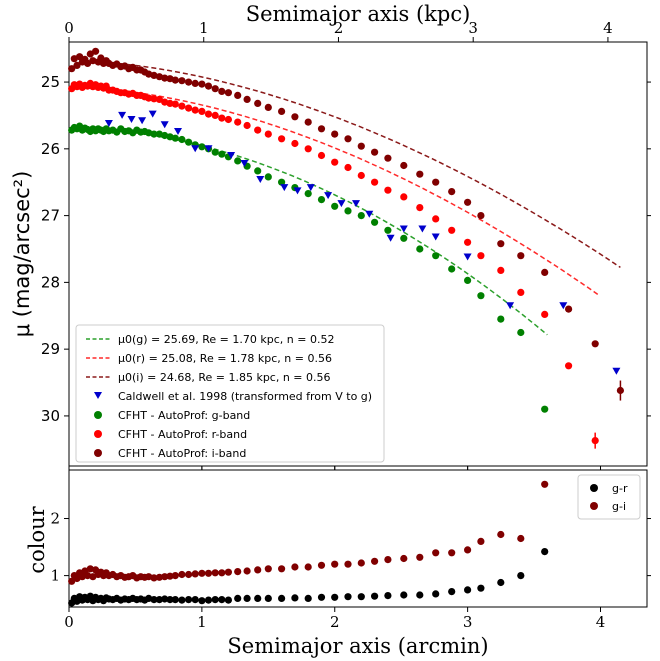 This screenshot has height=661, width=660. Describe the element at coordinates (357, 646) in the screenshot. I see `bottom-x-axis-label: Semimajor axis (arcmin)` at that location.